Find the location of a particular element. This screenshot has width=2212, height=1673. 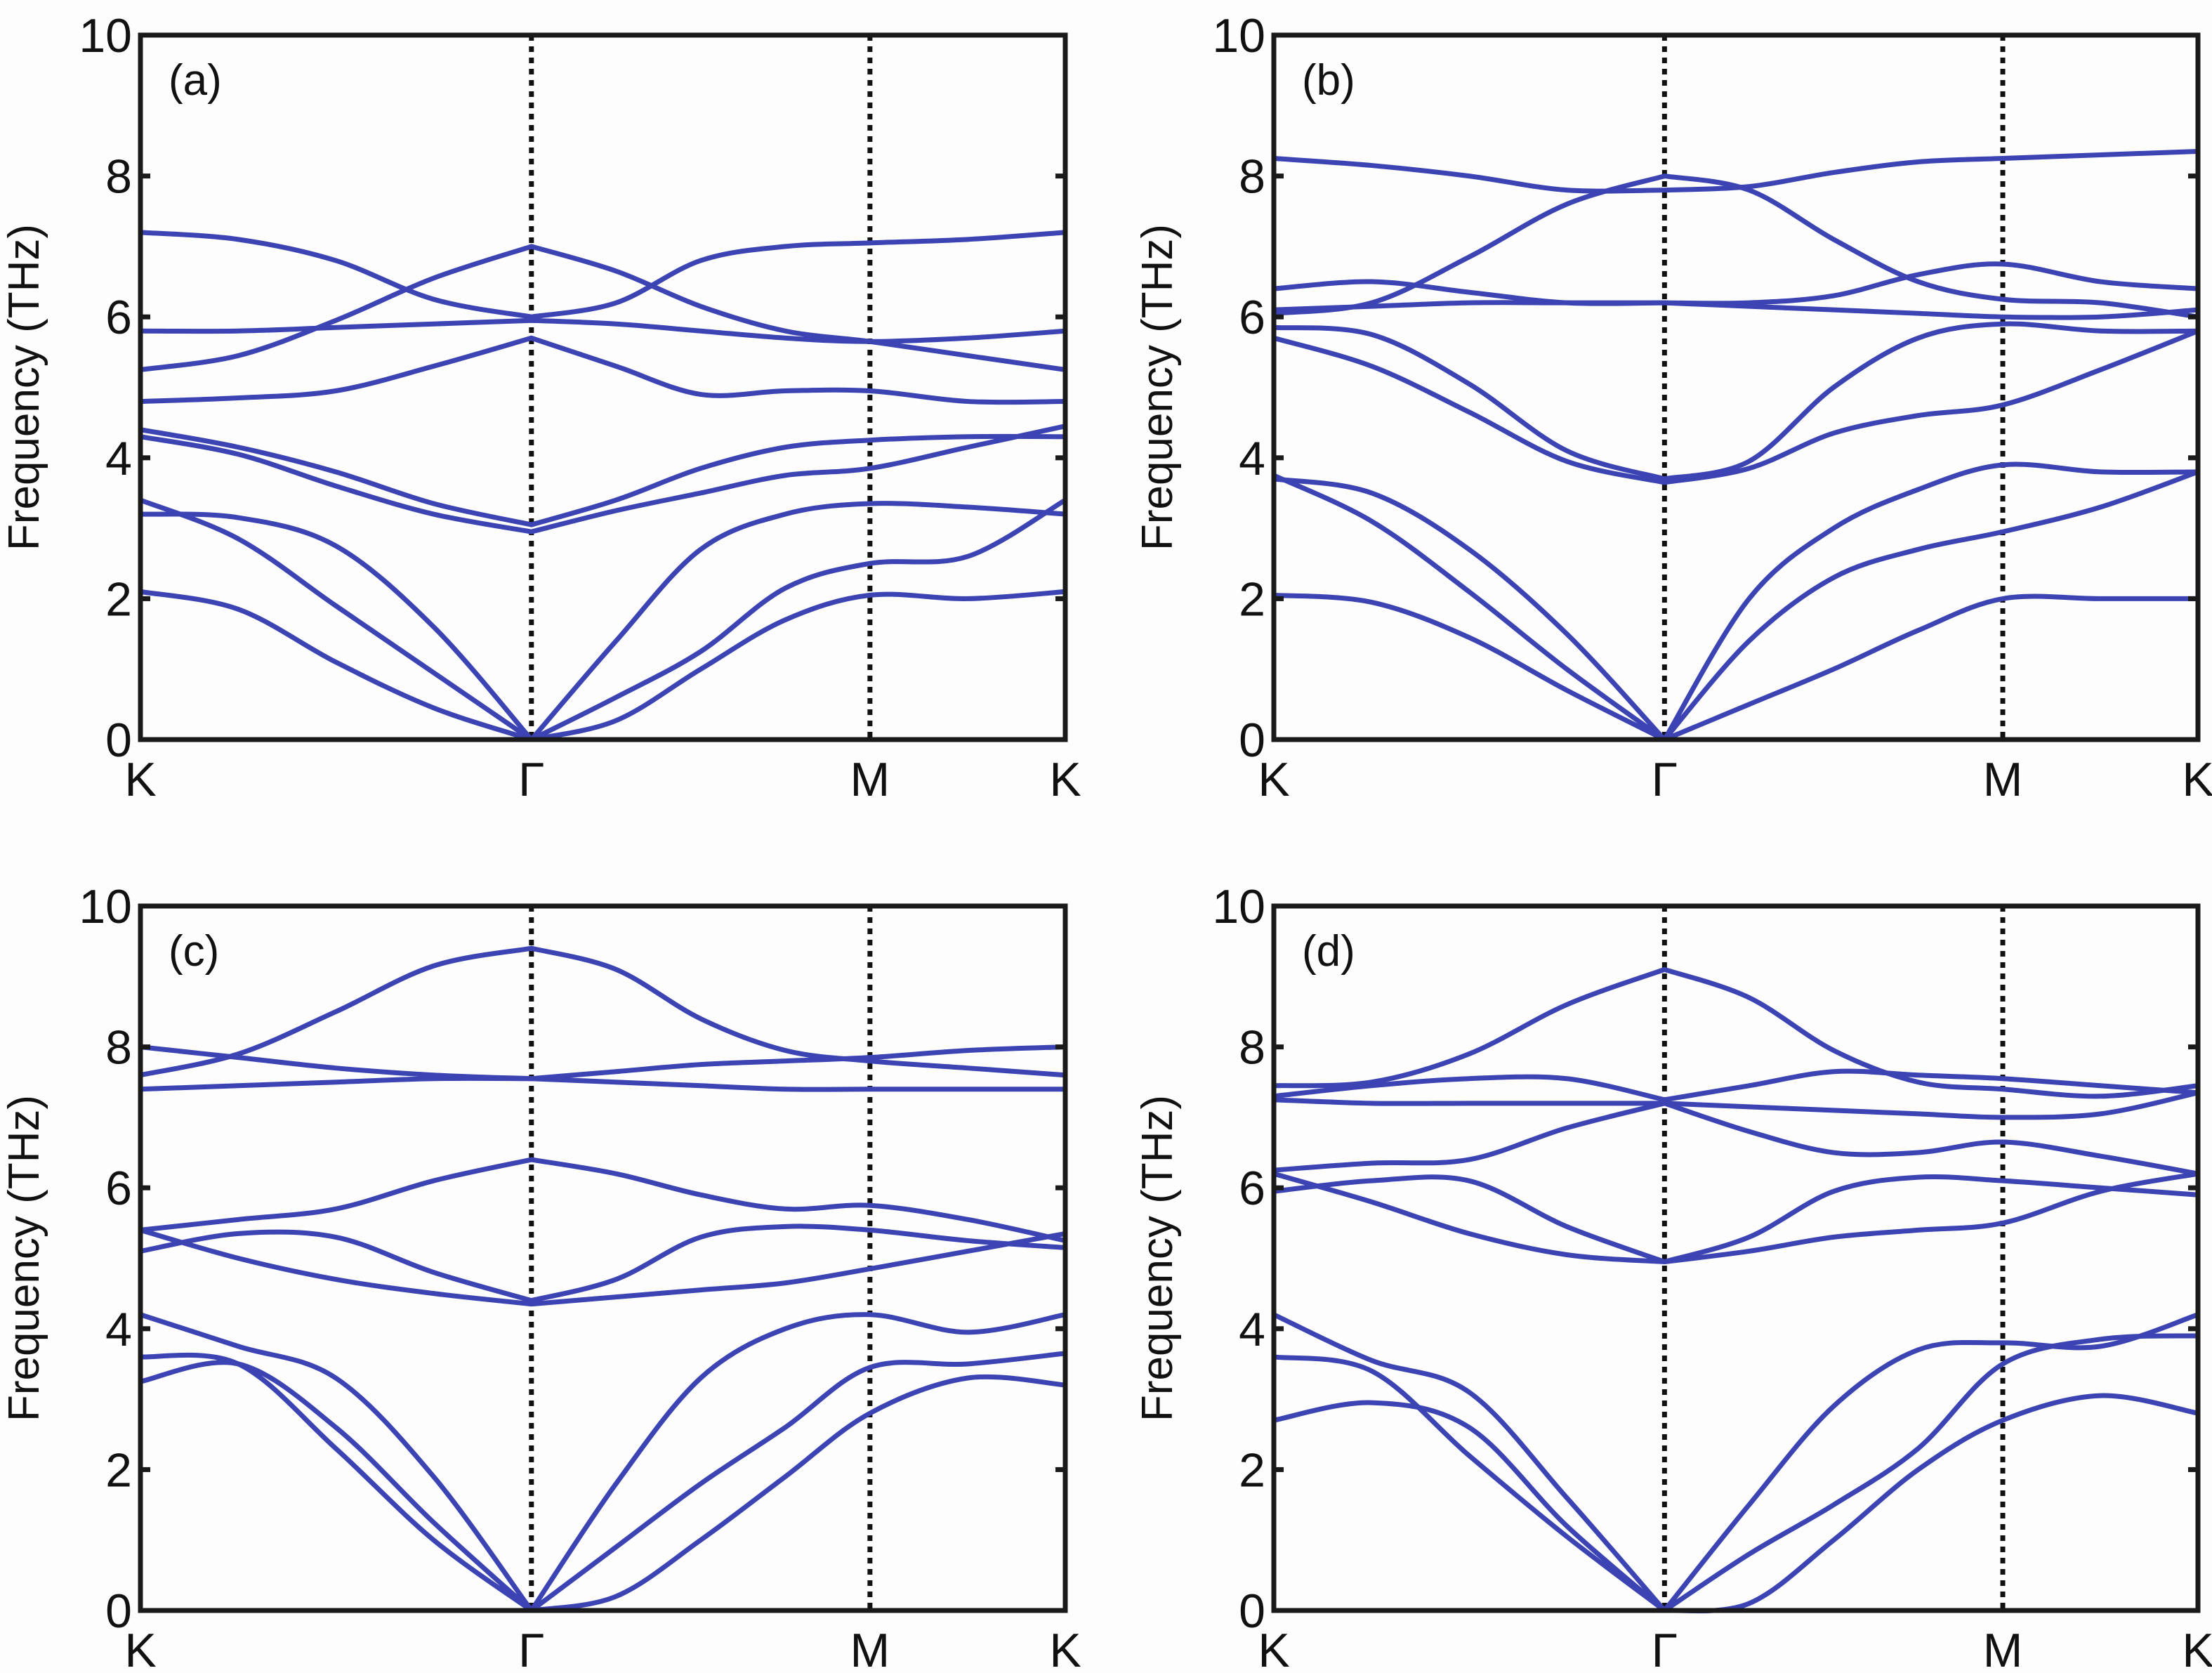

panel-label: (d) is located at coordinates (1328, 951).